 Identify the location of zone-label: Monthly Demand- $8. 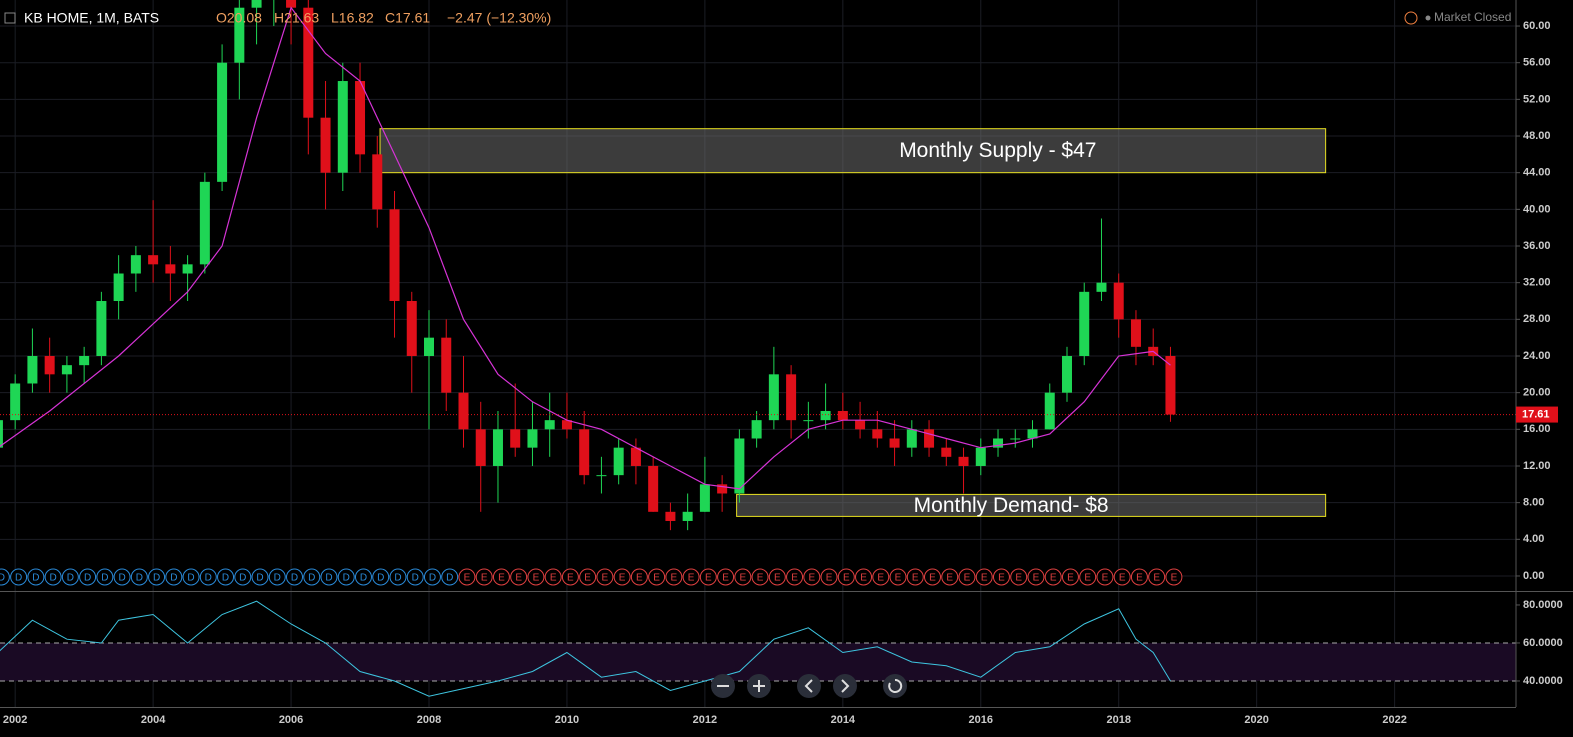
(1011, 505).